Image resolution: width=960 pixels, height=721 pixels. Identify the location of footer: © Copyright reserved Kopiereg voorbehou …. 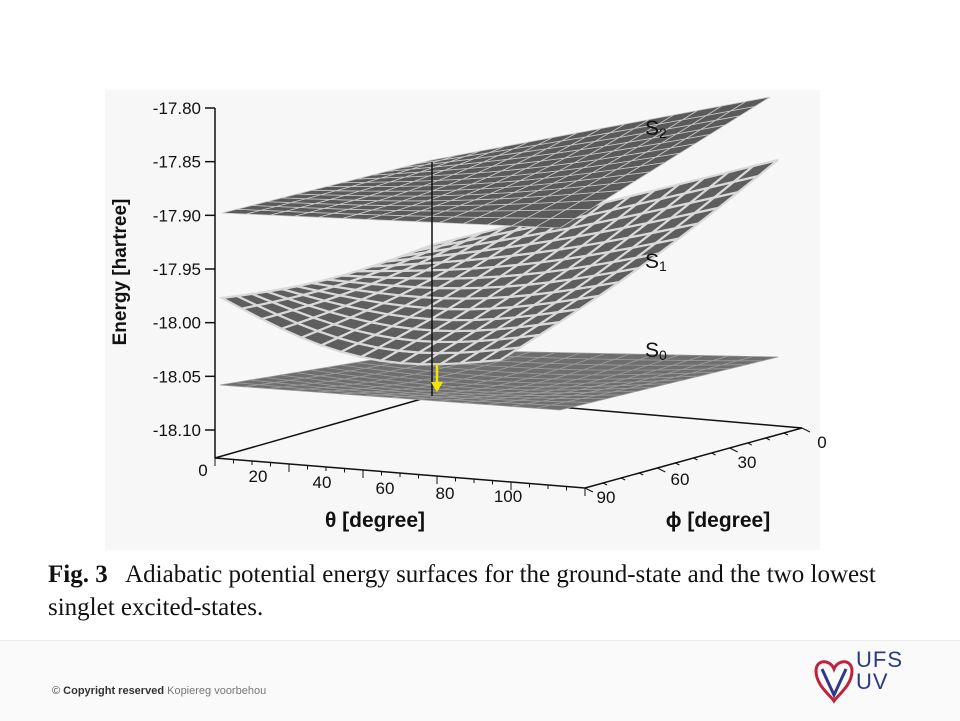
(480, 680).